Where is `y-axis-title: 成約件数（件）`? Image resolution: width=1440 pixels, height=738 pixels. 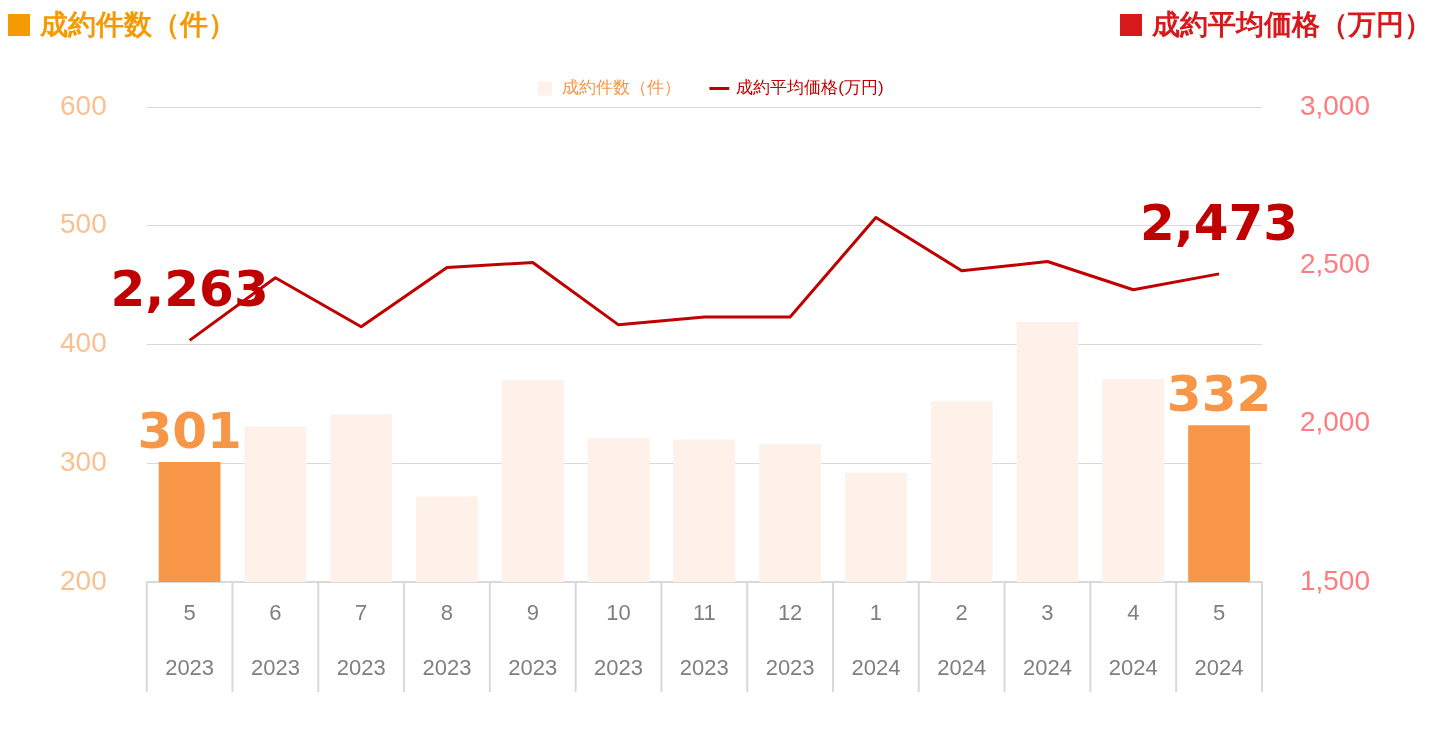 y-axis-title: 成約件数（件） is located at coordinates (138, 25).